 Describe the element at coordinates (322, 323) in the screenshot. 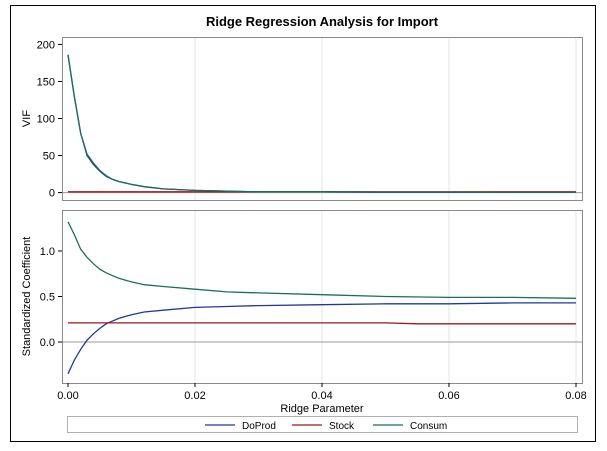

I see `series-line-stock` at that location.